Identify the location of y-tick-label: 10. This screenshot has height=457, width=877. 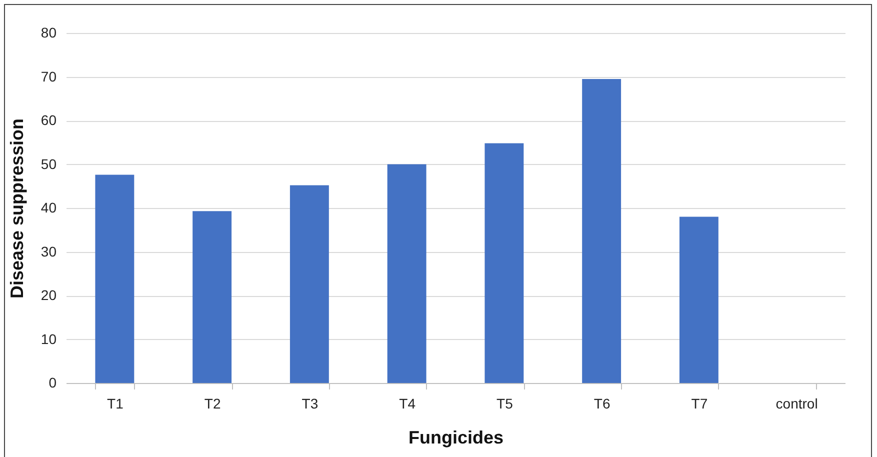
(48, 338).